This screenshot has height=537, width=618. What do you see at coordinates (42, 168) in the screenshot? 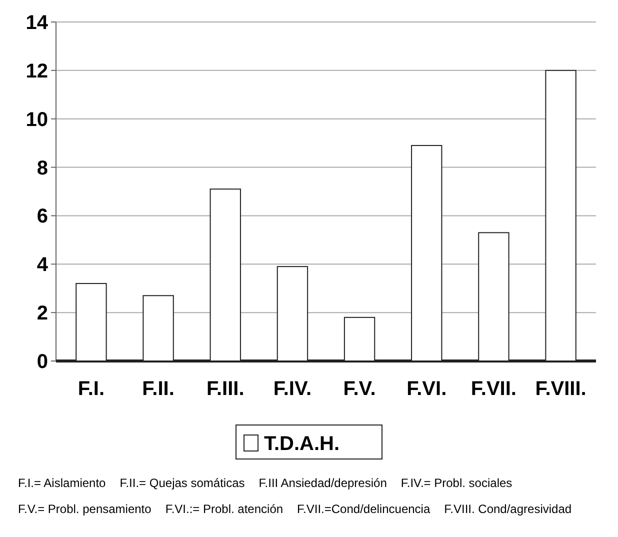
I see `y-tick-label: 8` at bounding box center [42, 168].